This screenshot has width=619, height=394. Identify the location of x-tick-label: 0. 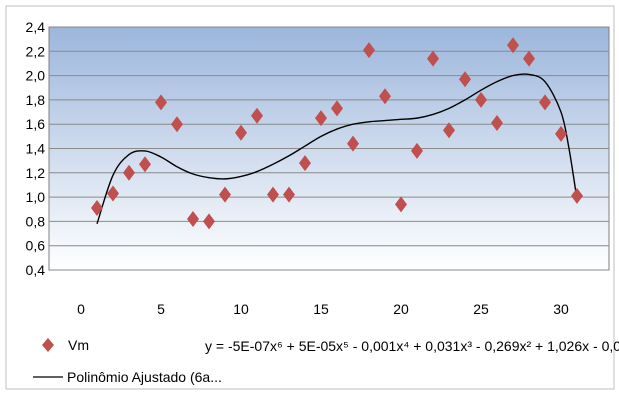
(81, 309).